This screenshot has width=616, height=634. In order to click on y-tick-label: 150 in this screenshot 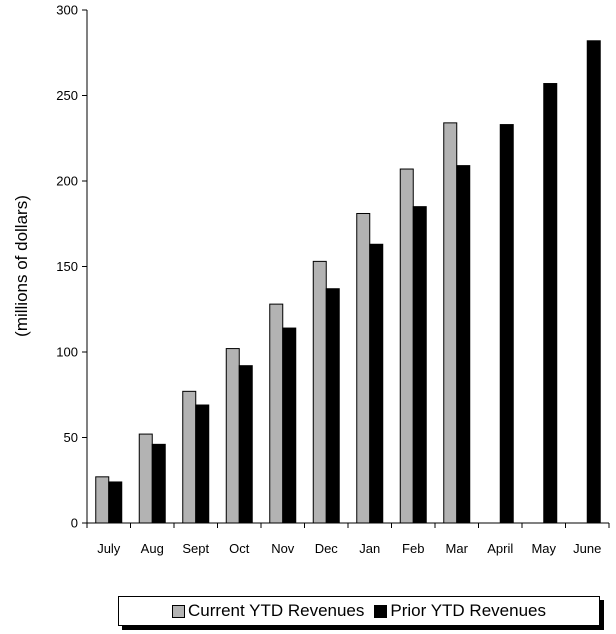, I will do `click(67, 266)`.